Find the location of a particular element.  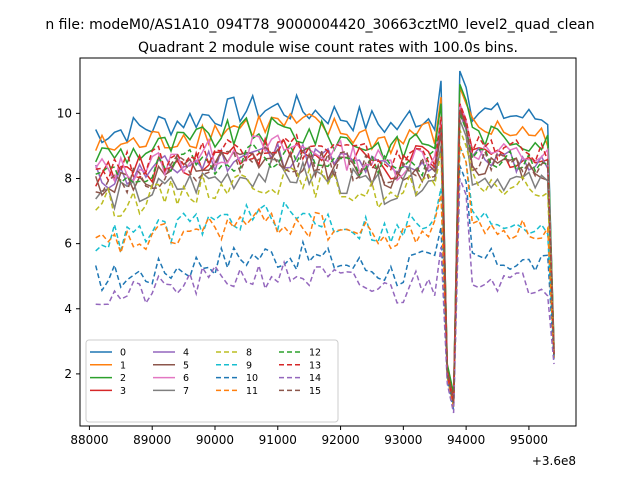

legend-label-13: 13 is located at coordinates (315, 365).